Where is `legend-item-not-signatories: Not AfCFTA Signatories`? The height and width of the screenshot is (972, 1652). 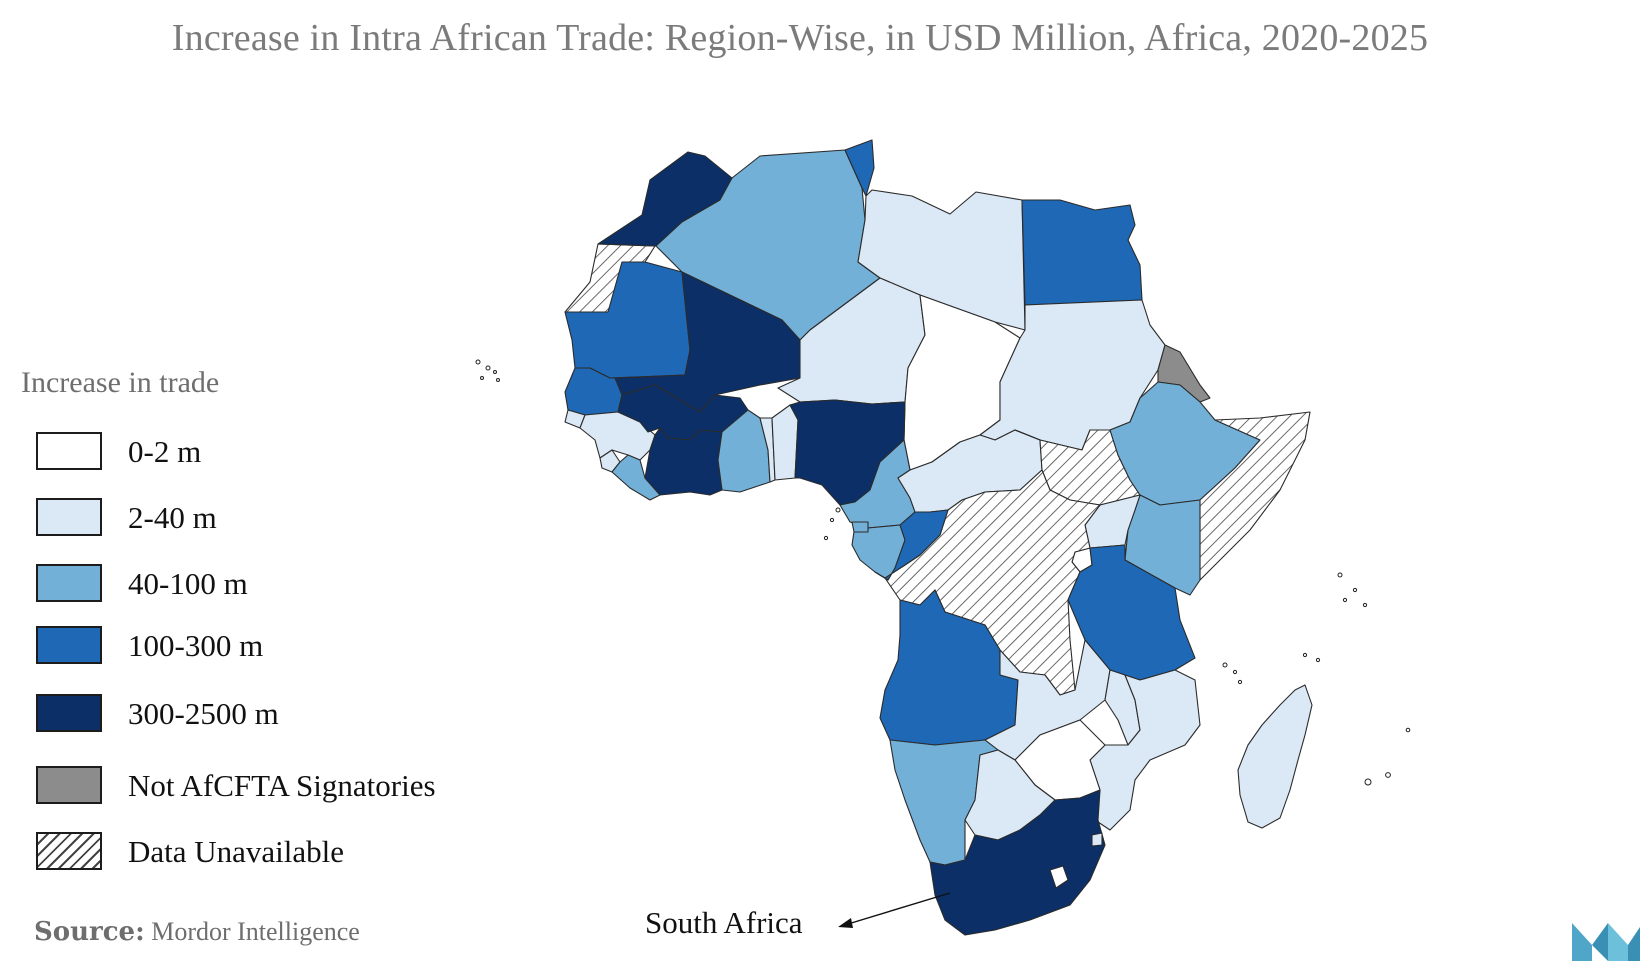
legend-item-not-signatories: Not AfCFTA Signatories is located at coordinates (271, 786).